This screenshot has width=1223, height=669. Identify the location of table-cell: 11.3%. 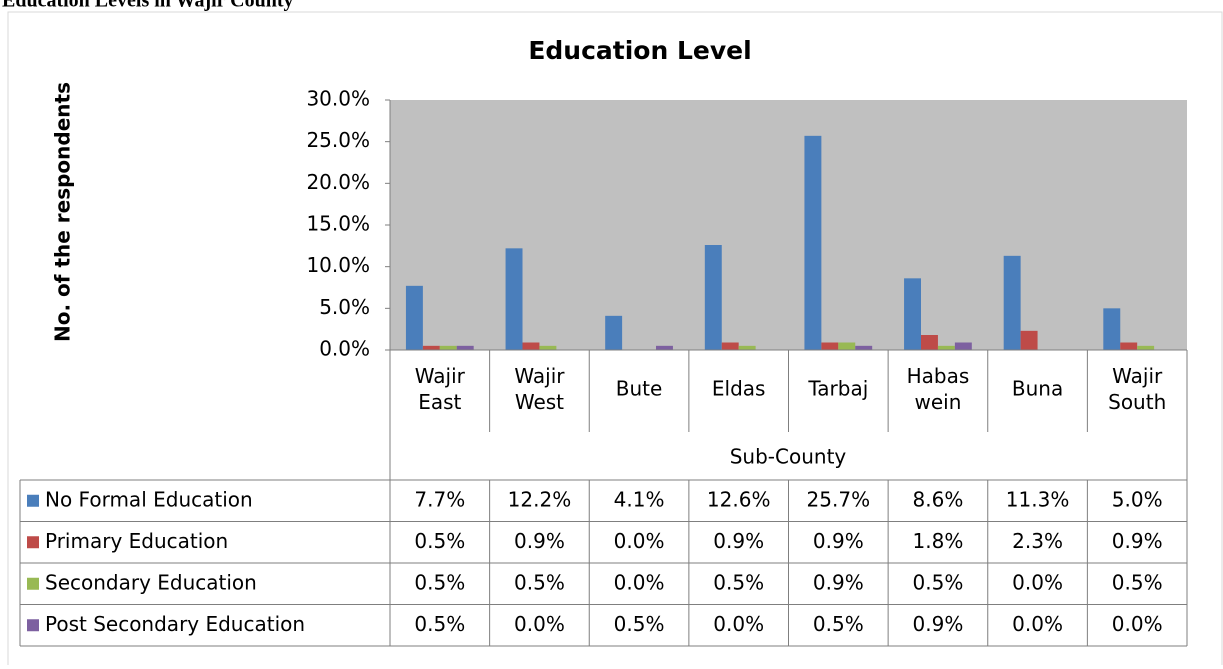
(1038, 499).